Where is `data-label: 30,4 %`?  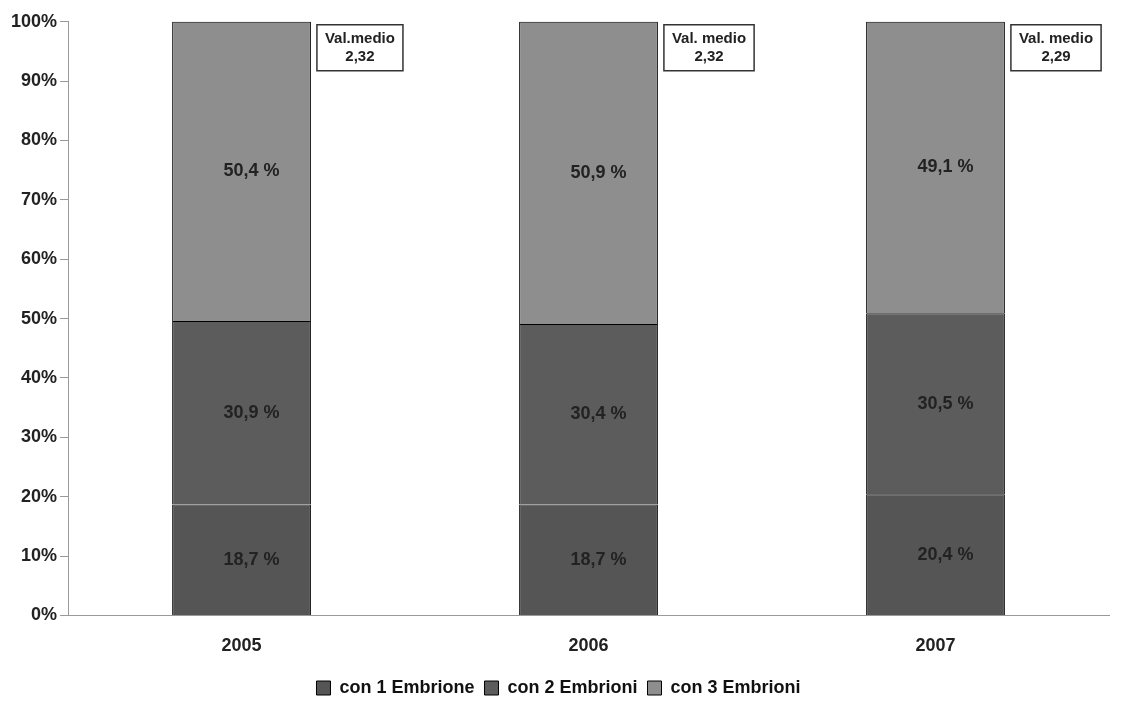
data-label: 30,4 % is located at coordinates (598, 413).